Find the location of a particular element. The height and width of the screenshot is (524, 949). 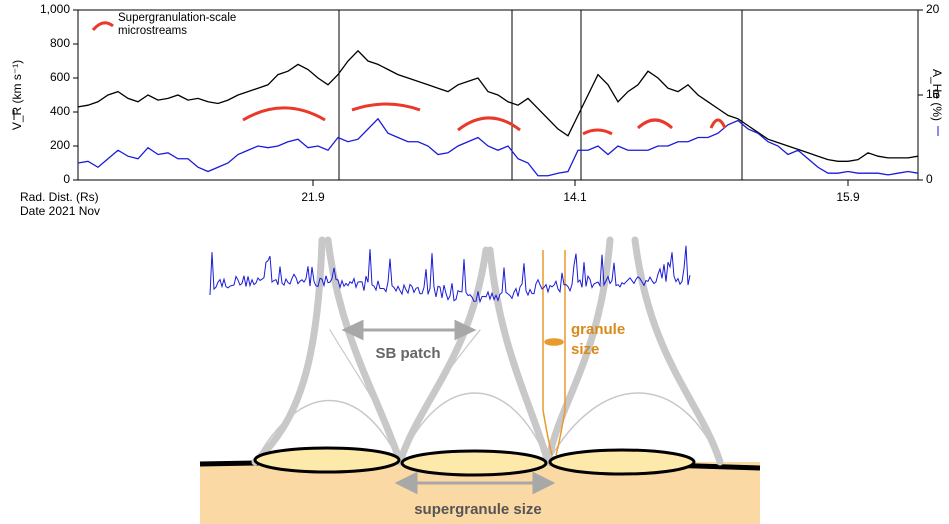

x-tick-label: 14.1 is located at coordinates (575, 197).